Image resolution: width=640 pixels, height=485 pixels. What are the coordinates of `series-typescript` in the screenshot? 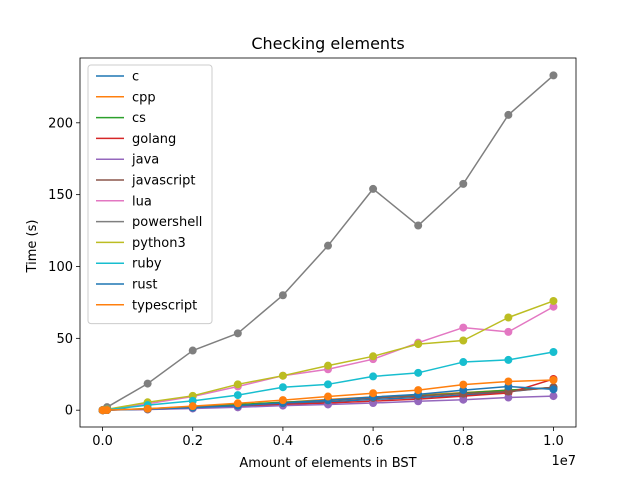 It's located at (328, 395).